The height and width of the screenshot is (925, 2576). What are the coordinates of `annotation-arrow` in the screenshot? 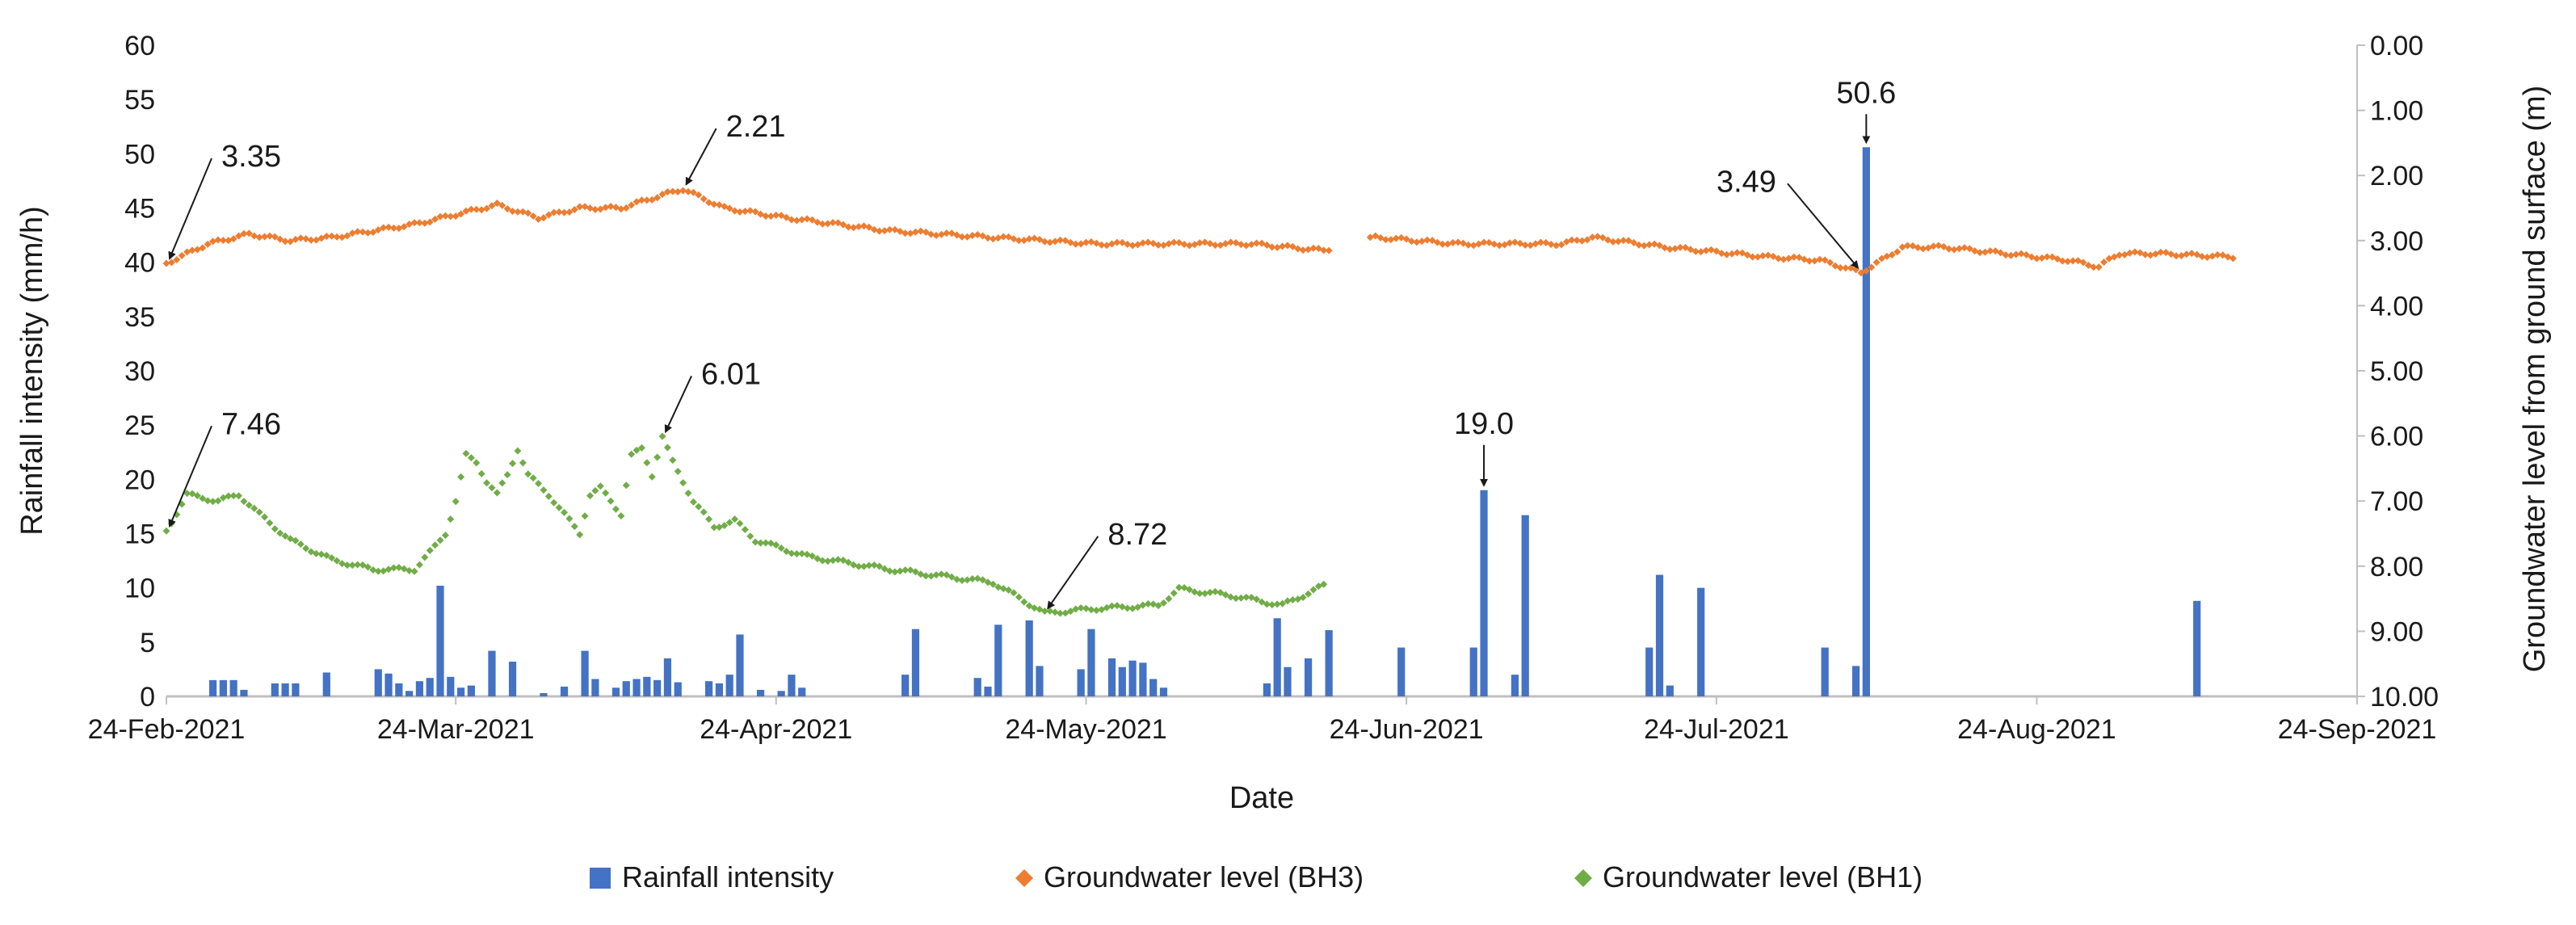 It's located at (190, 476).